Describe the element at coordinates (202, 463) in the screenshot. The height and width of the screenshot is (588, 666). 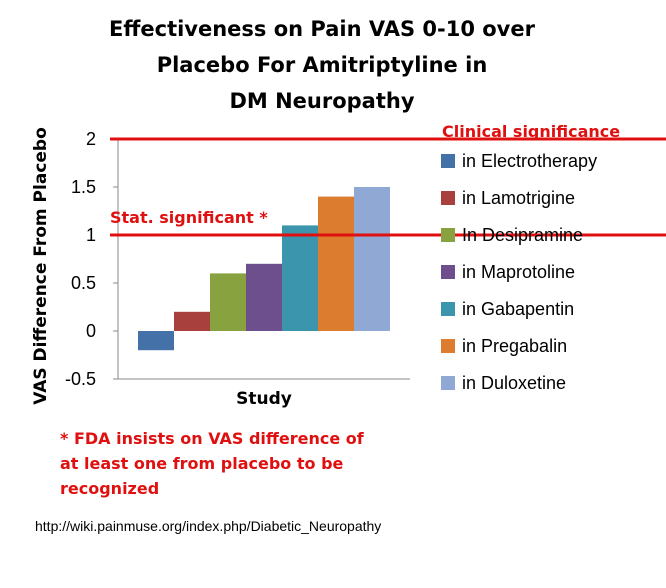
I see `footnote-line-2: at least one from placebo to be` at that location.